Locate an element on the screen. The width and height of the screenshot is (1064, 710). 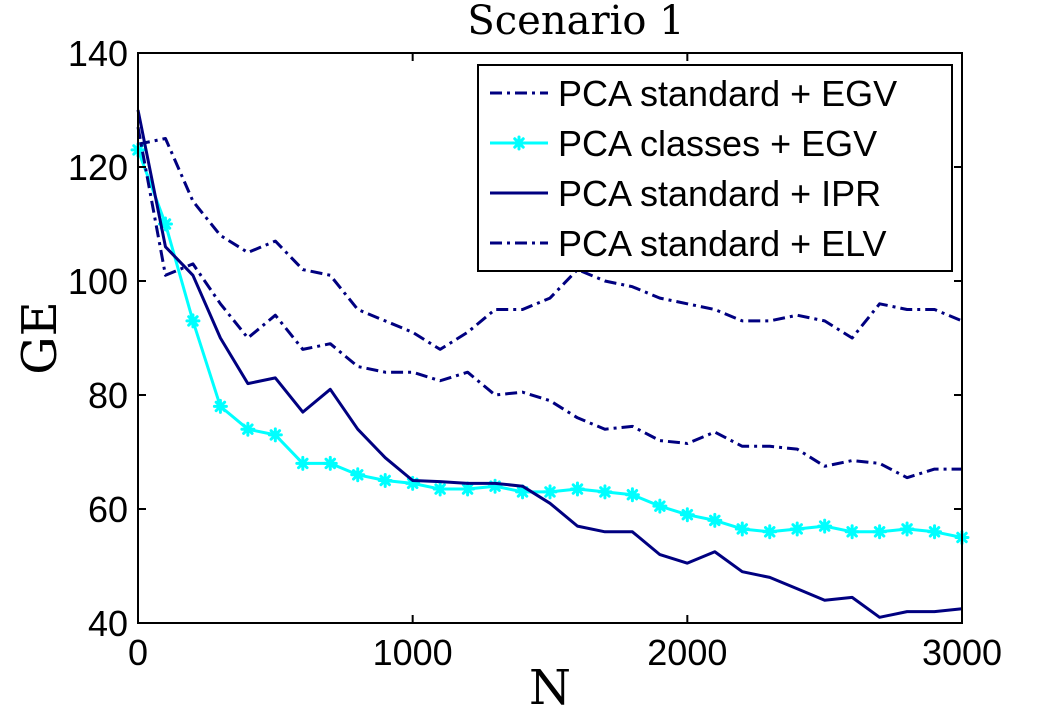
legend-label: PCA standard + IPR is located at coordinates (719, 193).